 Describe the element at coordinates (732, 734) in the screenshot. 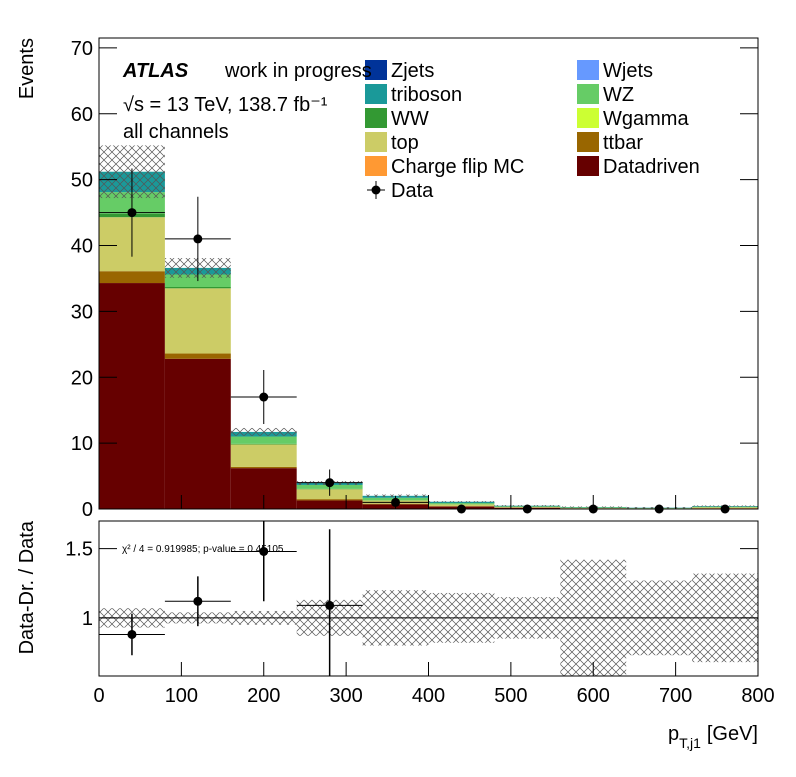

I see `x-title-unit: [GeV]` at that location.